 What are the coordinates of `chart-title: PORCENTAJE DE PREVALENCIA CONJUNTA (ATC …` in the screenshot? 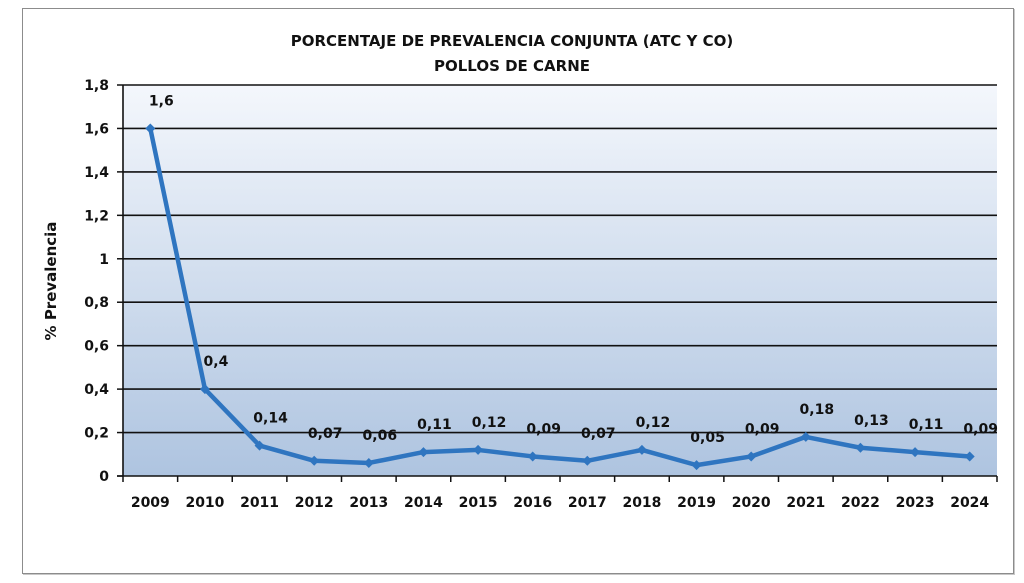 It's located at (512, 41).